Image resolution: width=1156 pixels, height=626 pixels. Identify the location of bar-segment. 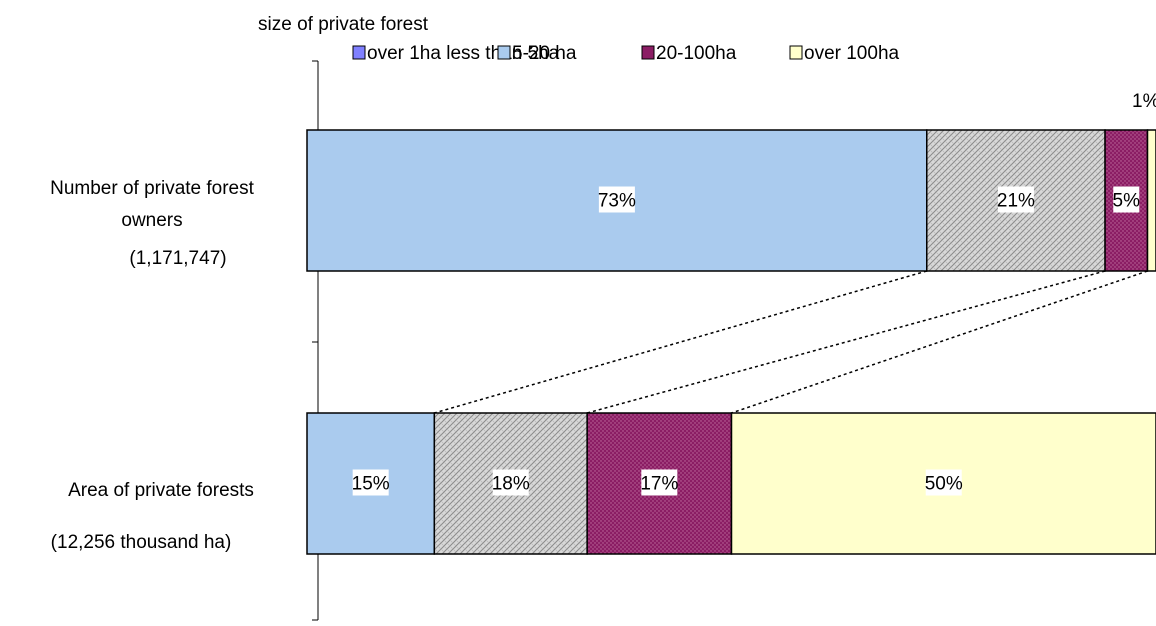
(1151, 200).